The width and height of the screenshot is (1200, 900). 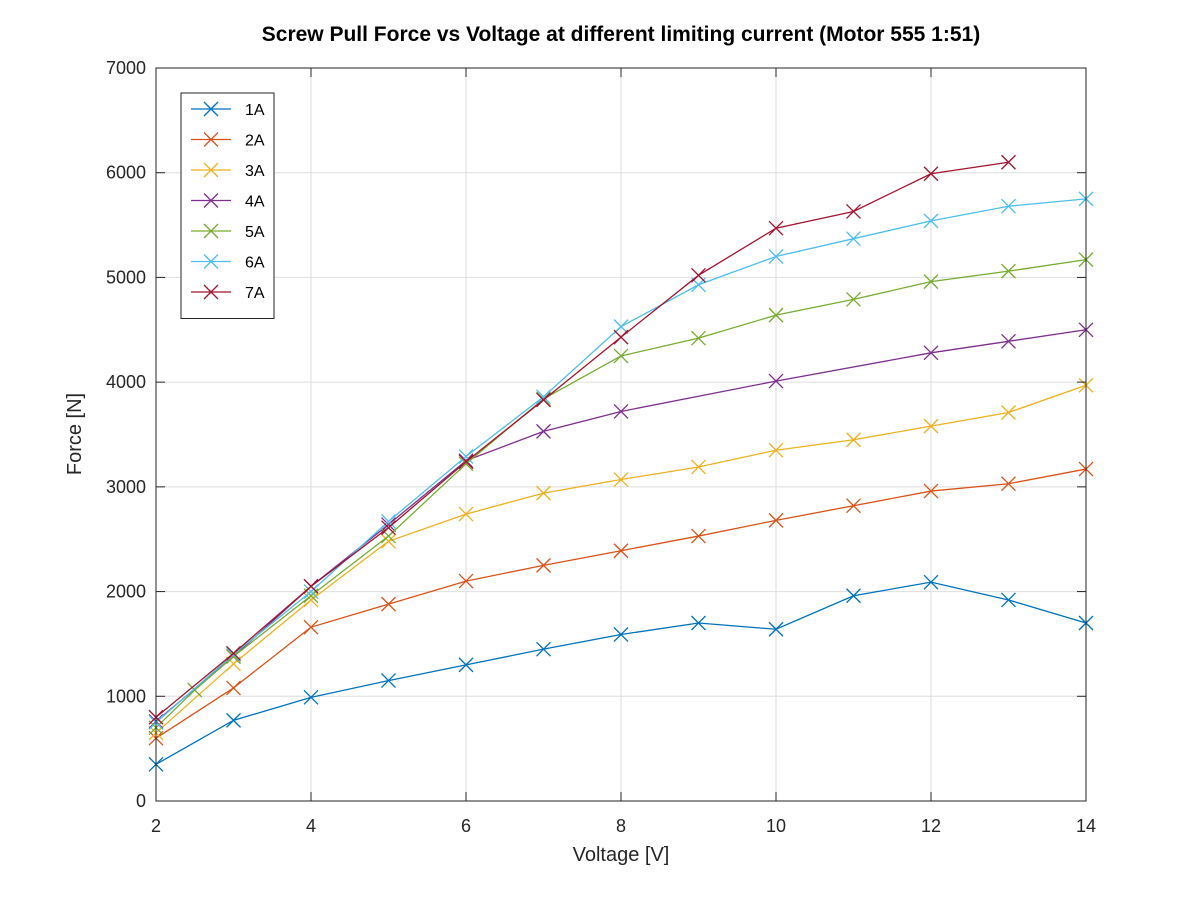 I want to click on legend-item-3A: 3A, so click(x=228, y=171).